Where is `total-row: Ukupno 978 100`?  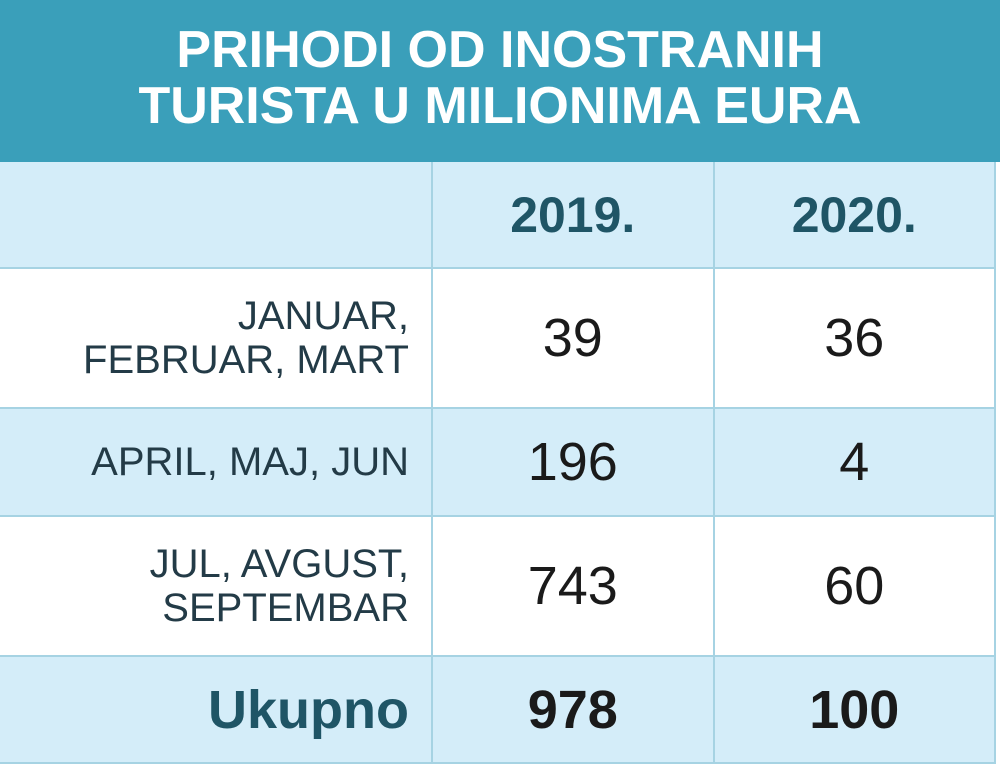
total-row: Ukupno 978 100 is located at coordinates (498, 709).